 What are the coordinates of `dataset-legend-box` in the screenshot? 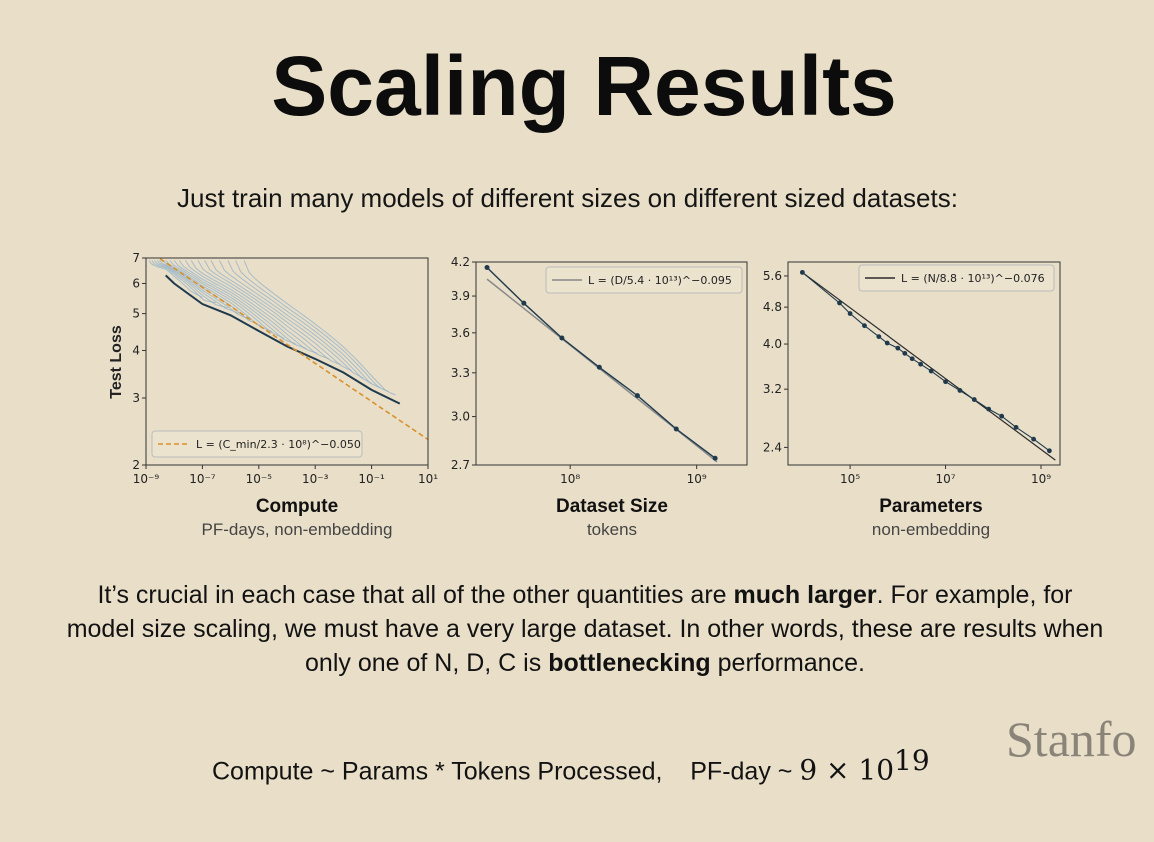 It's located at (644, 280).